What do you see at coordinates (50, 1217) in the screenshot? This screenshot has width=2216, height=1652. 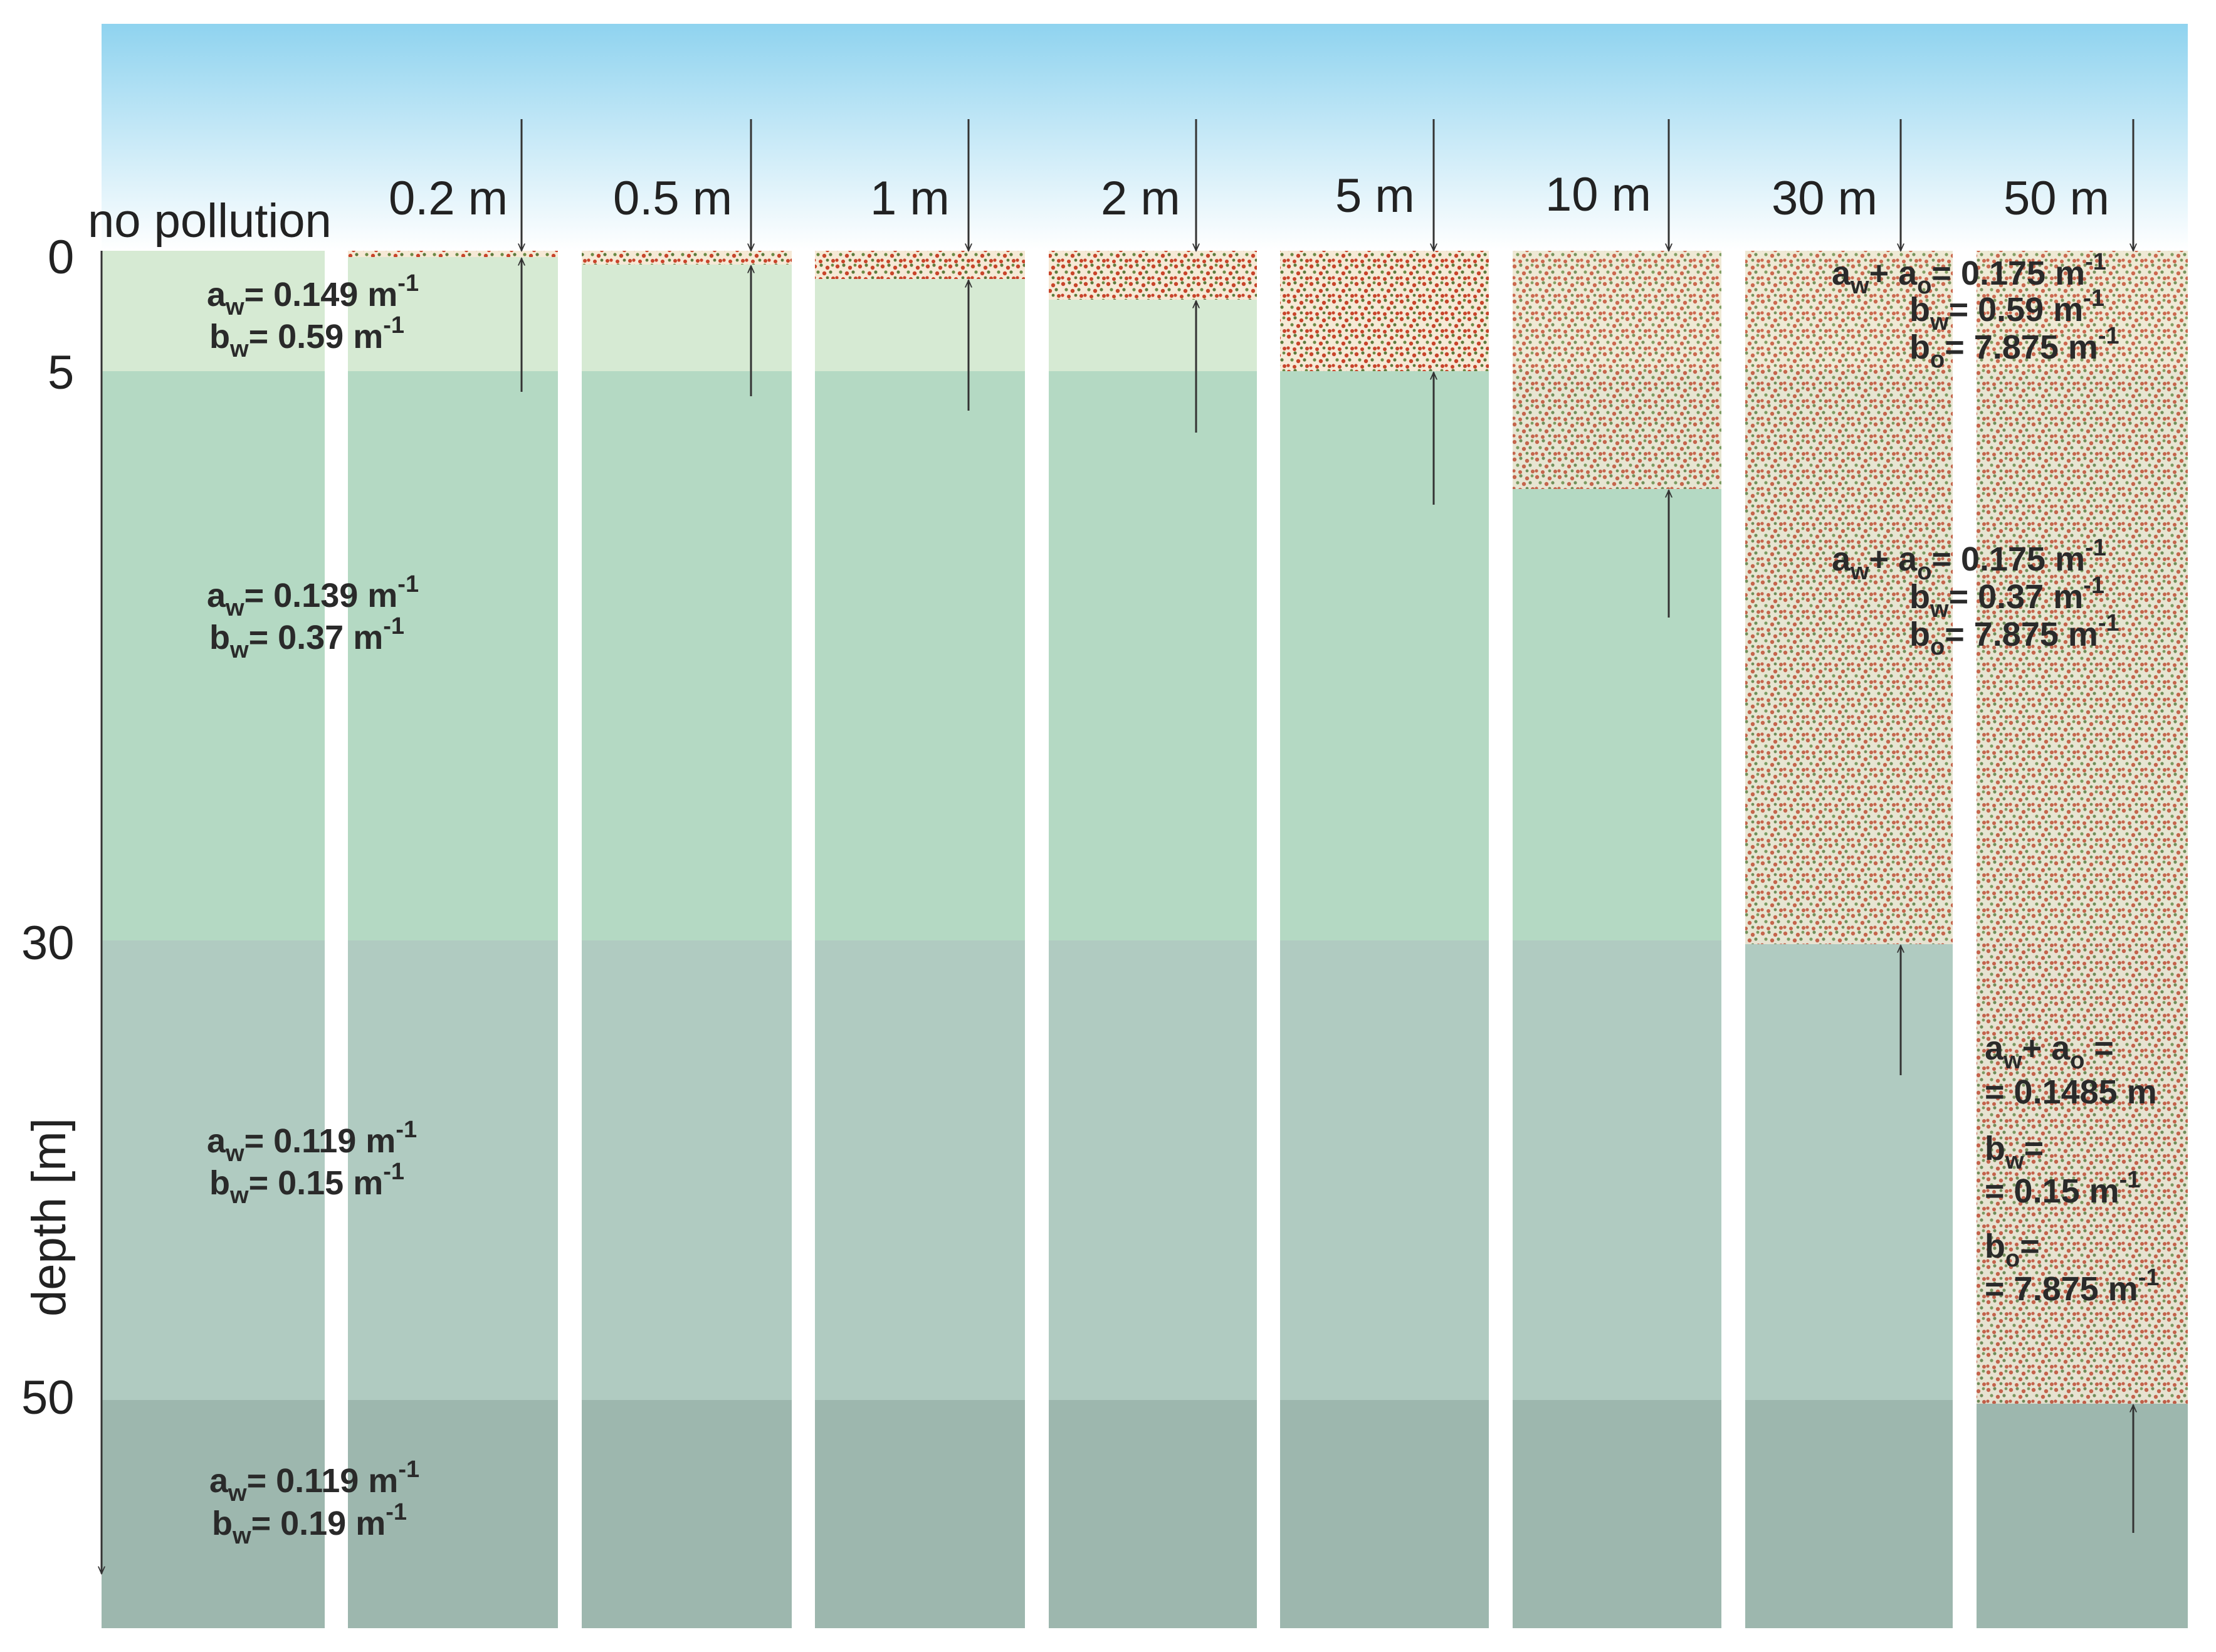 I see `depth-axis-title: depth [m]` at bounding box center [50, 1217].